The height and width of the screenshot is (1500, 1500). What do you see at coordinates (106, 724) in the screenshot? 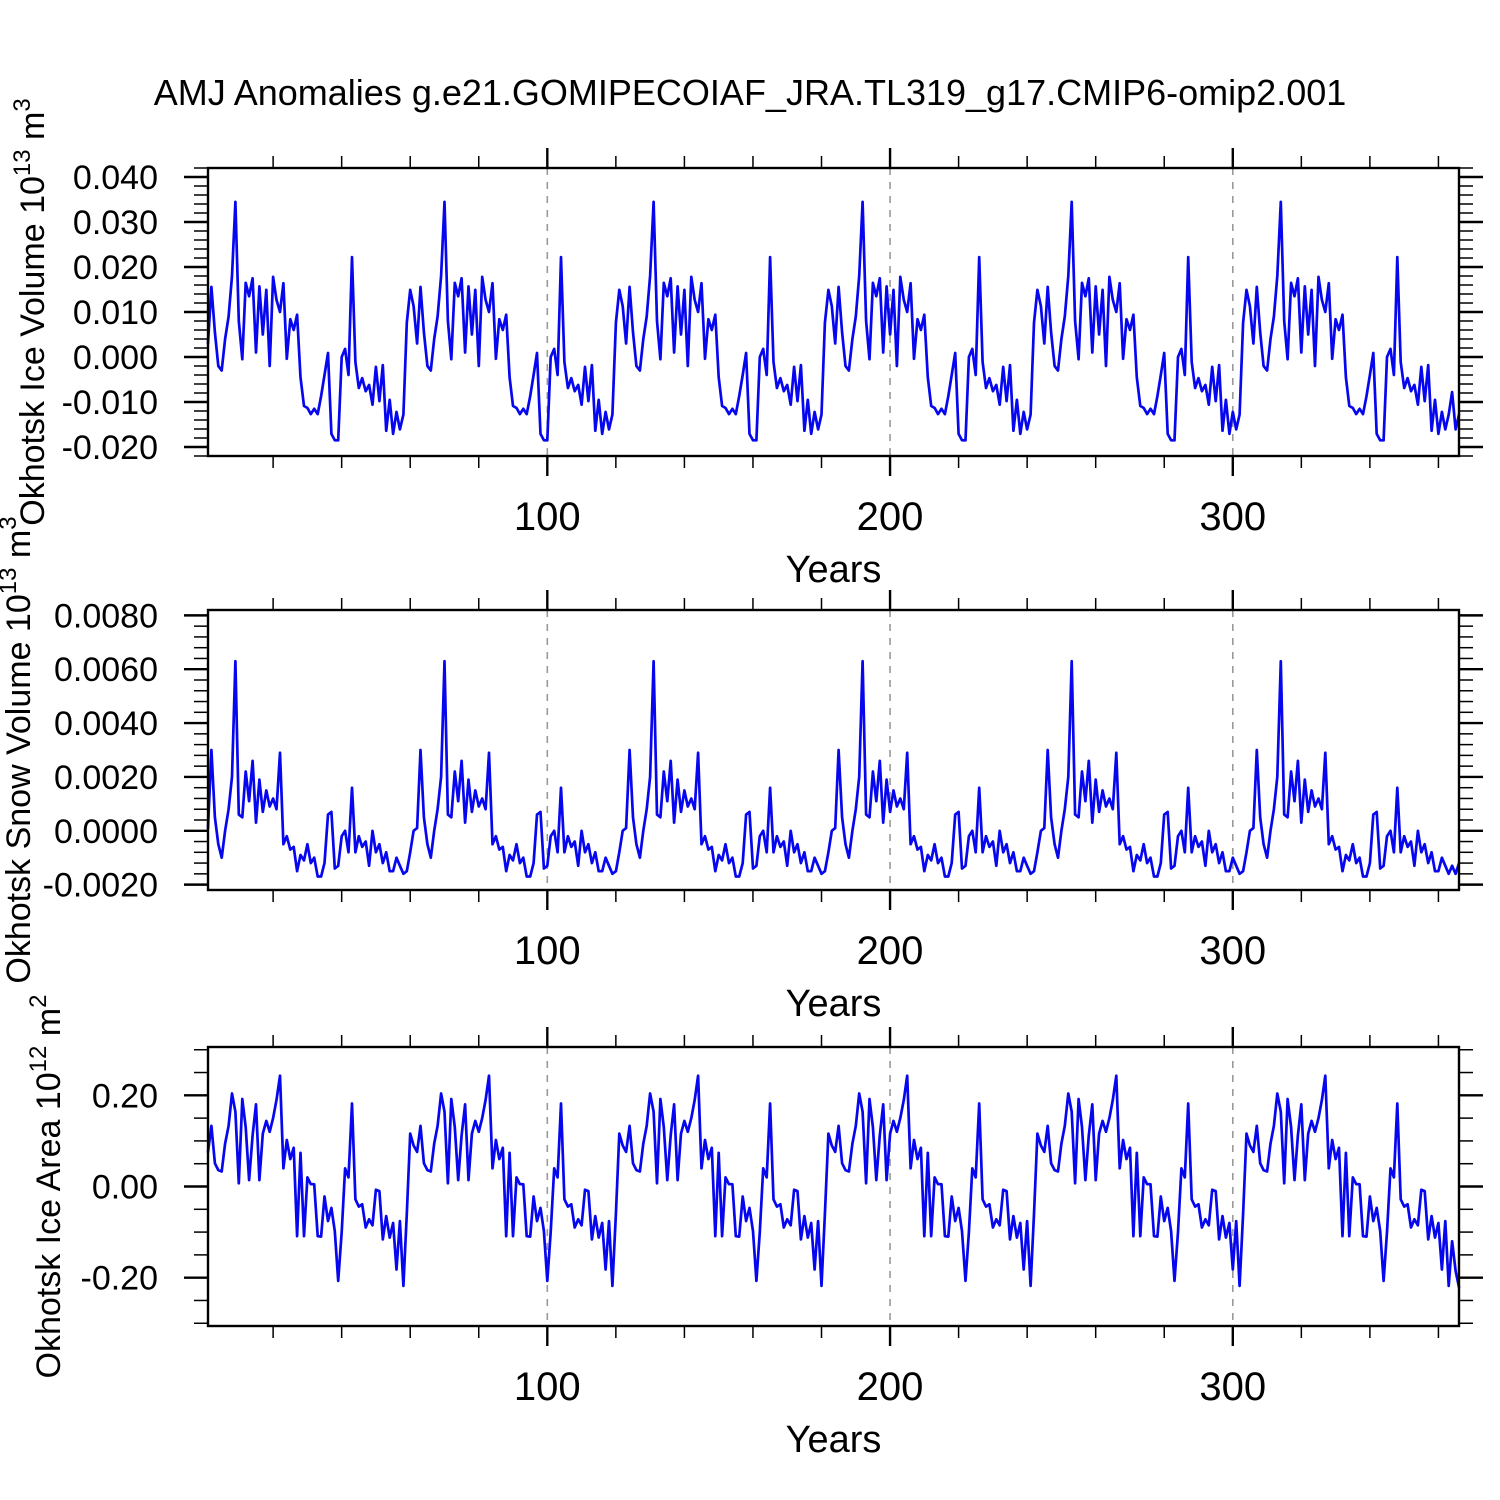
I see `y-tick-label: 0.0040` at bounding box center [106, 724].